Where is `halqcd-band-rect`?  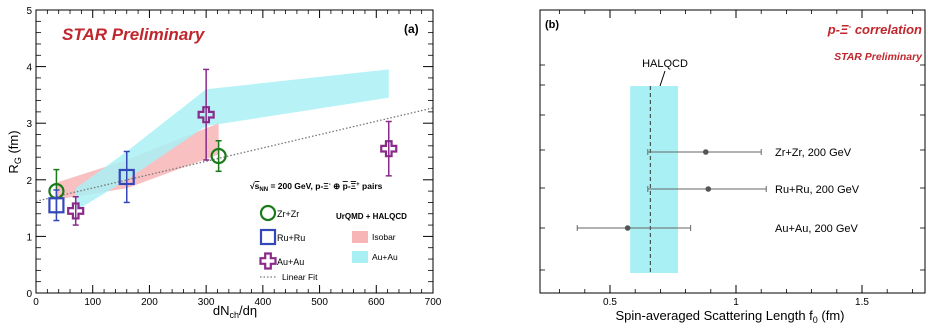
halqcd-band-rect is located at coordinates (654, 179).